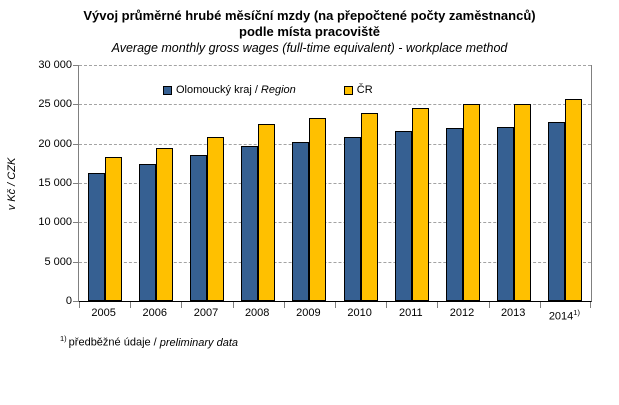 The image size is (619, 405). I want to click on x-tick-label-2006: 2006, so click(154, 313).